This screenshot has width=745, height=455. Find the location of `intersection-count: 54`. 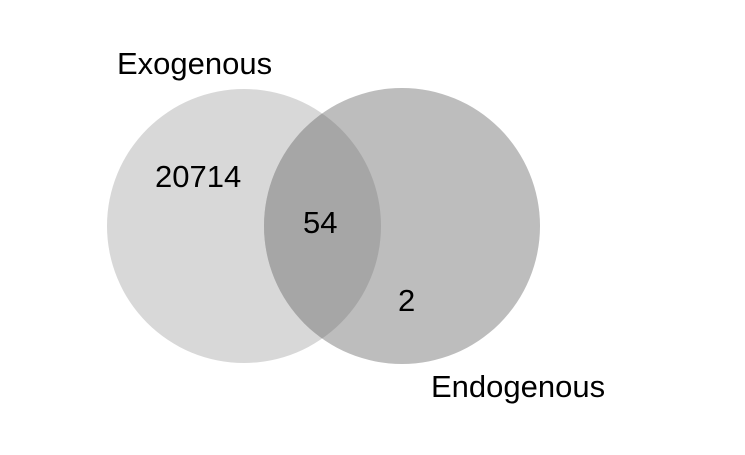

intersection-count: 54 is located at coordinates (320, 222).